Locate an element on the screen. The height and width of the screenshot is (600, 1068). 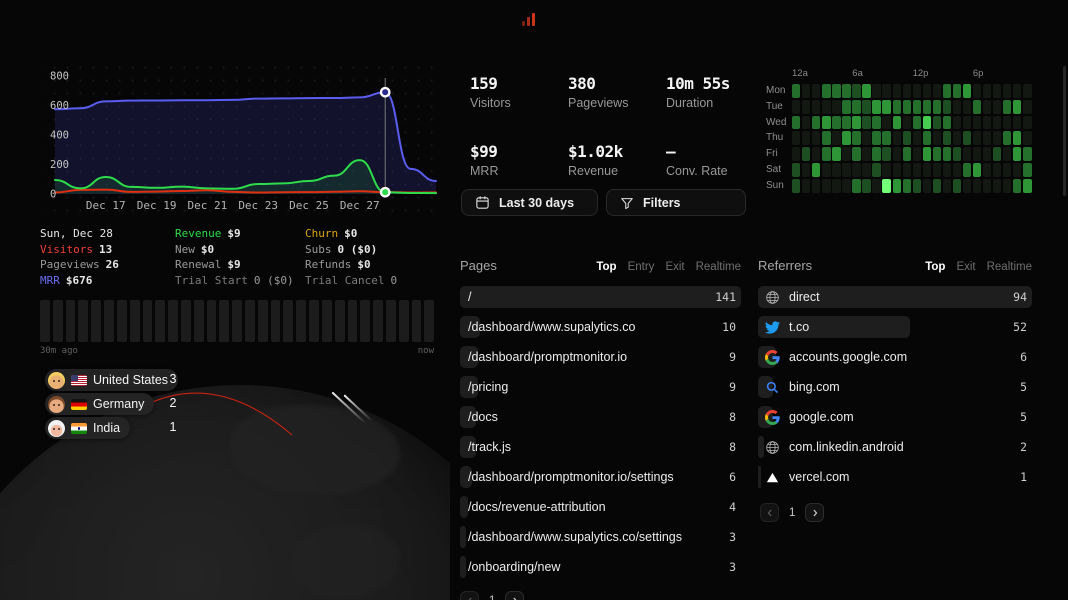
heatmap-day-label: Mon is located at coordinates (776, 90).